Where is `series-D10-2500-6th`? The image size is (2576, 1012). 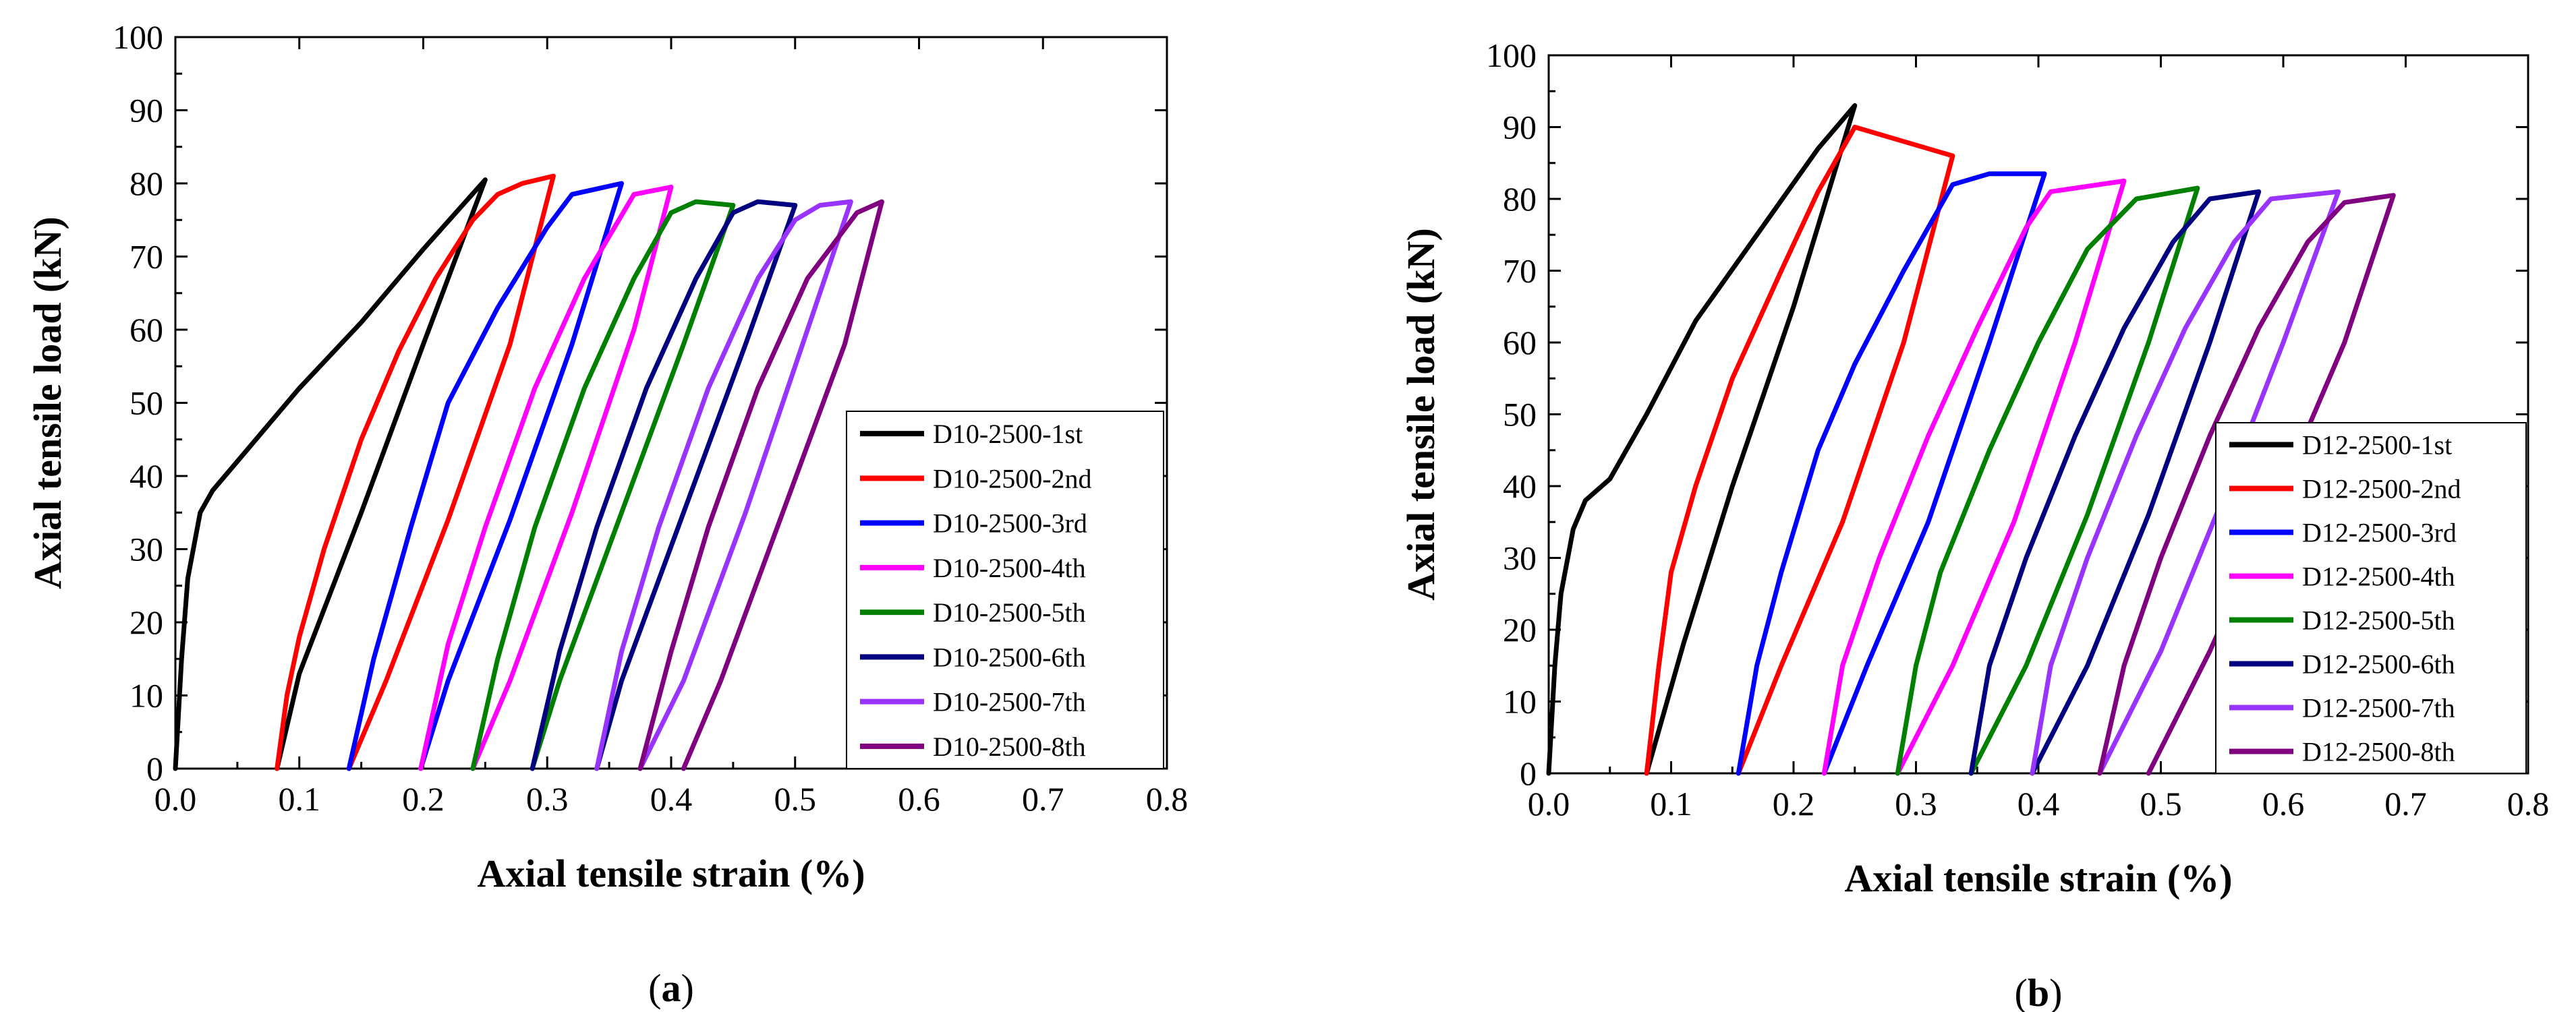 series-D10-2500-6th is located at coordinates (663, 485).